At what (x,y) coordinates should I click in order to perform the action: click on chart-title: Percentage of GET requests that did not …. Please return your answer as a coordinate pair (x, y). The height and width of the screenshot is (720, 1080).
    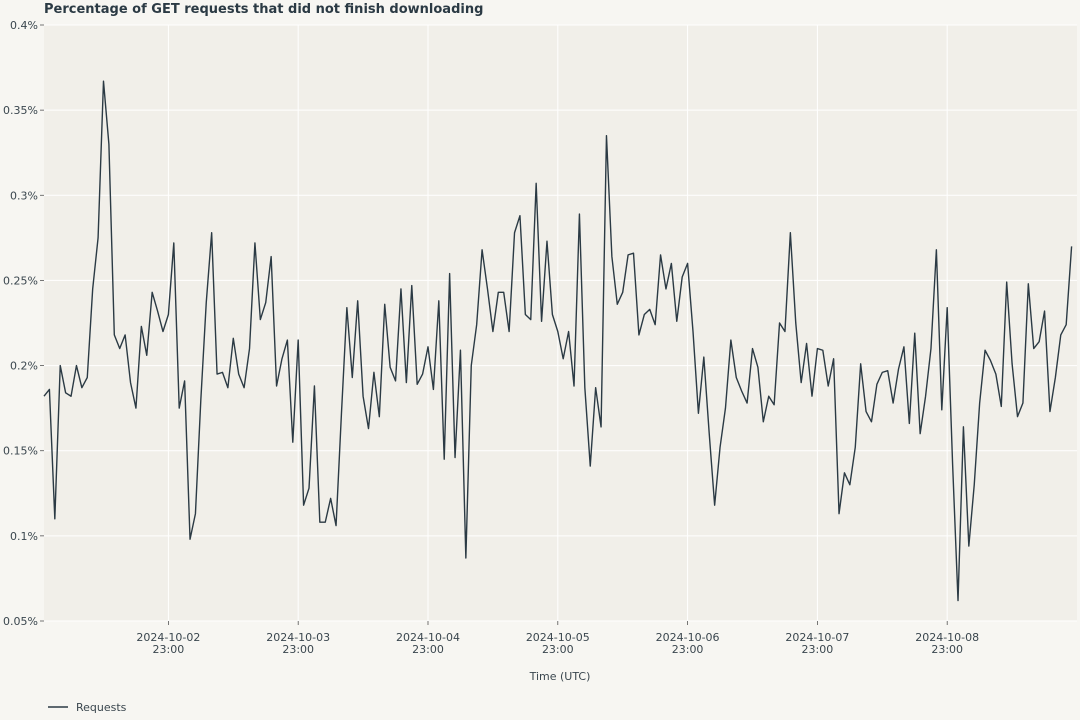
    Looking at the image, I should click on (263, 9).